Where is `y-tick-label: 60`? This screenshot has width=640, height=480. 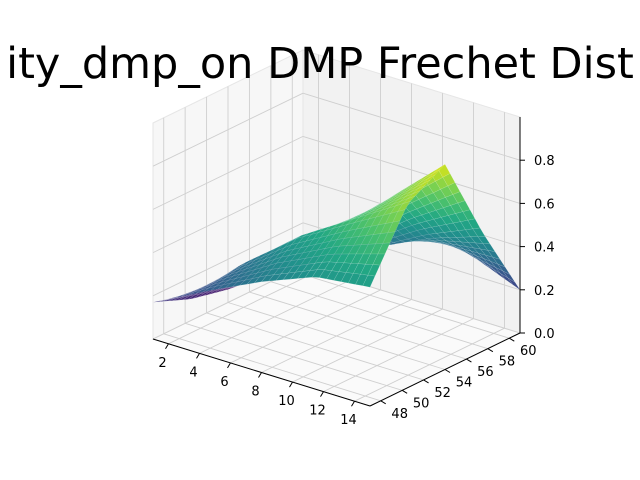
y-tick-label: 60 is located at coordinates (528, 351).